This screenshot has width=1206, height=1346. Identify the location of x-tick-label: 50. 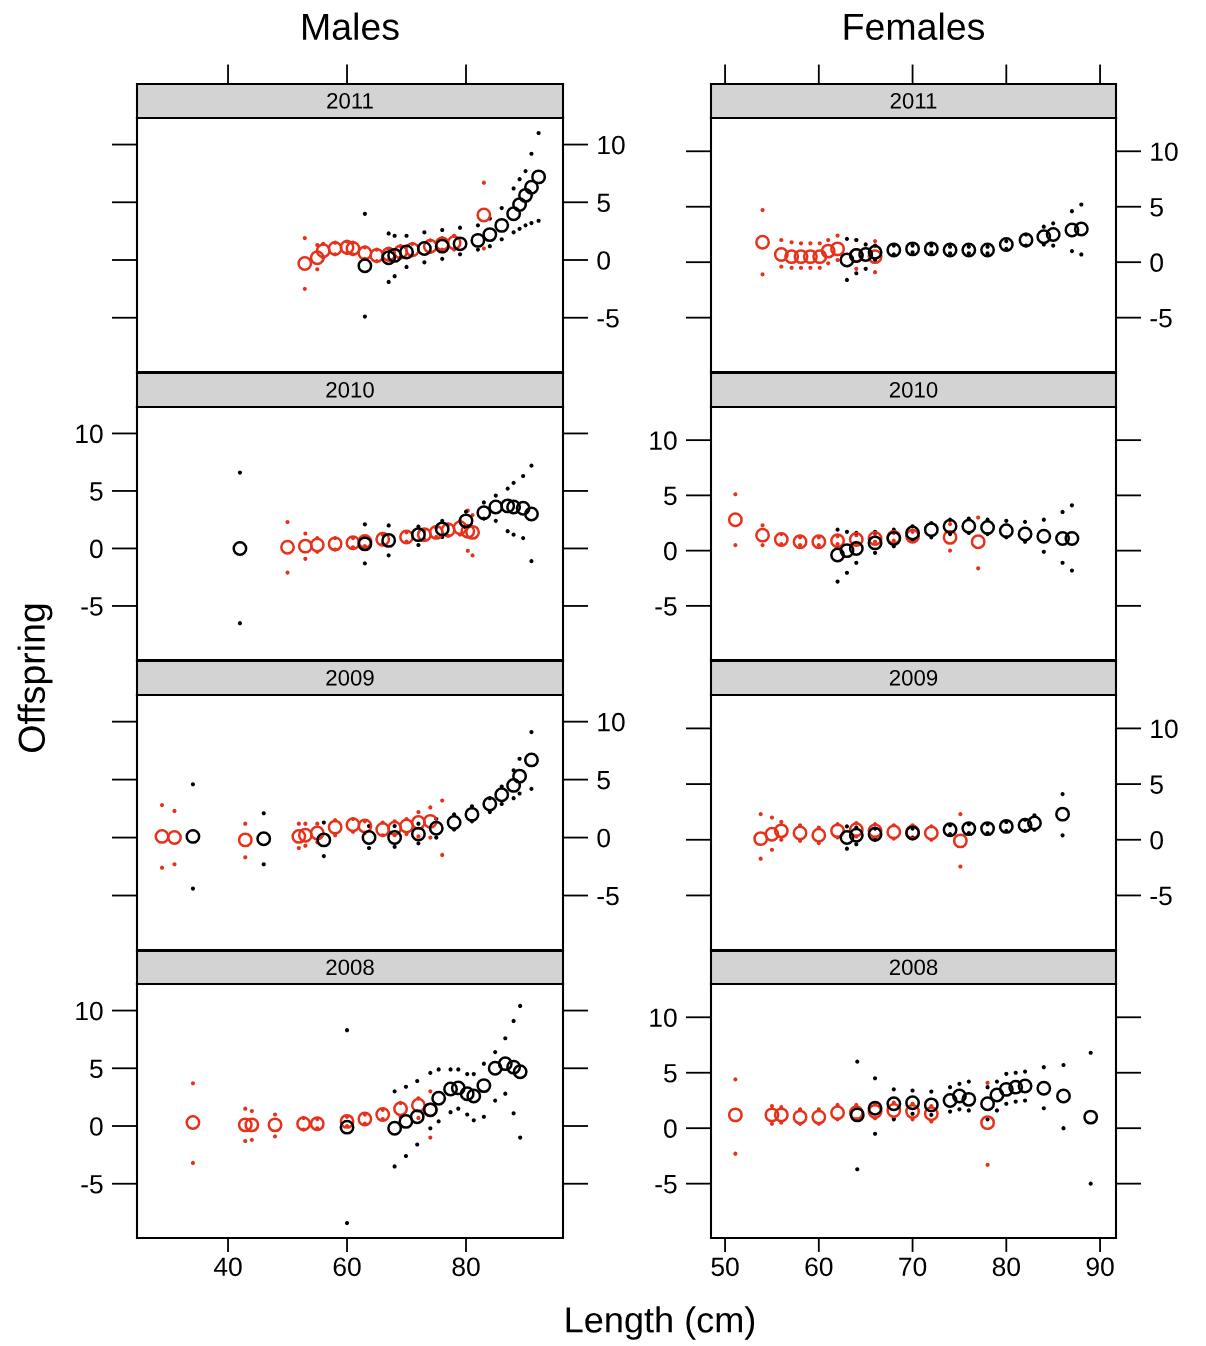
(725, 1267).